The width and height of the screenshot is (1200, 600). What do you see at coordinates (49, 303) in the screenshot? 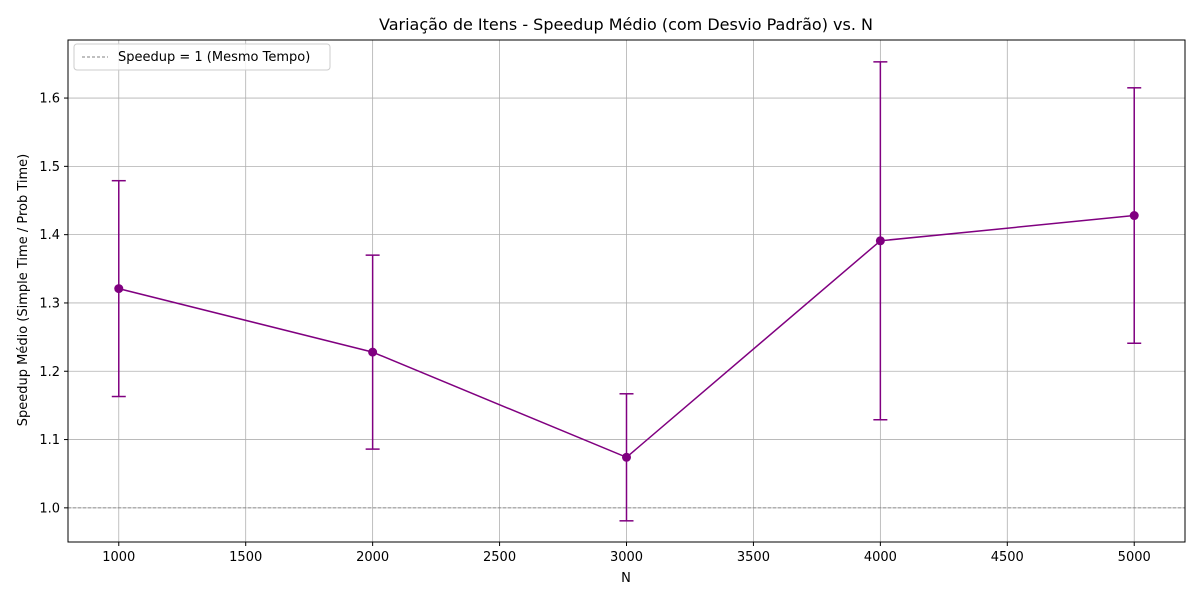
I see `y-tick-label: 1.3` at bounding box center [49, 303].